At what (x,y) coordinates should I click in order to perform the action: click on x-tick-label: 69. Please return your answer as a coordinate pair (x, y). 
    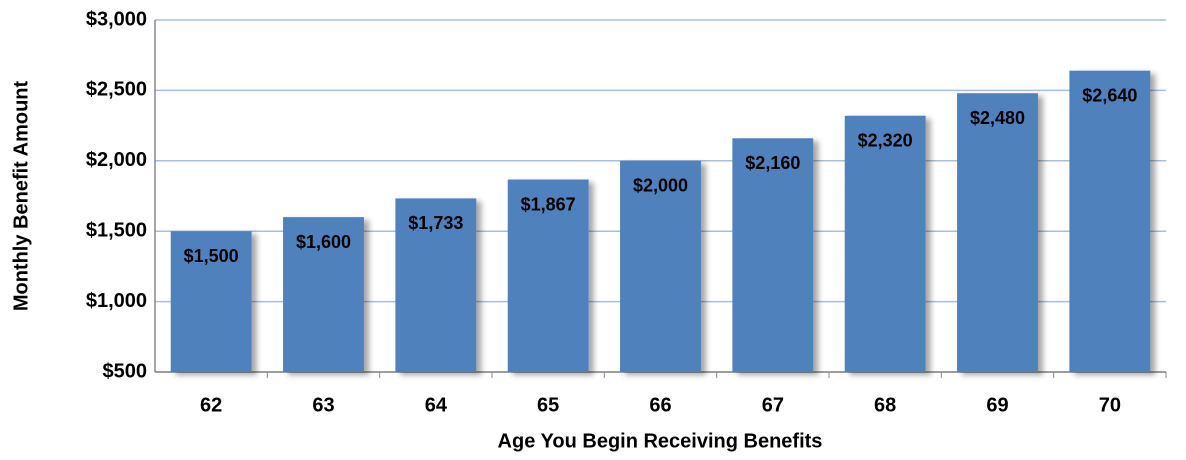
    Looking at the image, I should click on (997, 405).